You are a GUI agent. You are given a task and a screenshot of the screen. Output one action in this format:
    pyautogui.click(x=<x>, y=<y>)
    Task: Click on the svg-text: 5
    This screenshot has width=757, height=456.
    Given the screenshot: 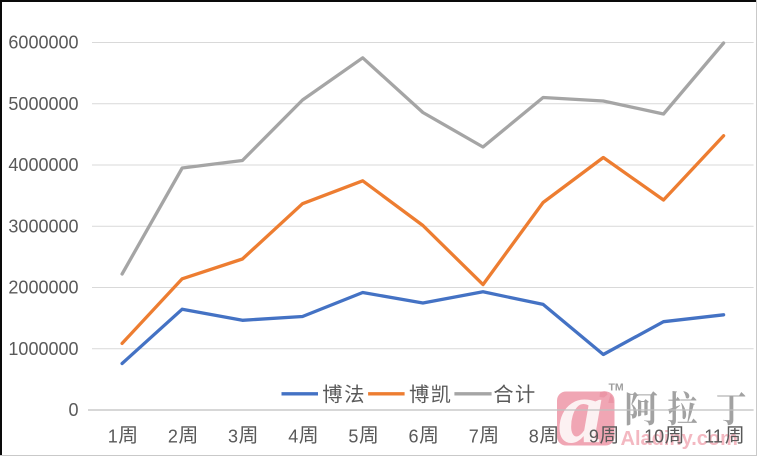 What is the action you would take?
    pyautogui.click(x=353, y=436)
    